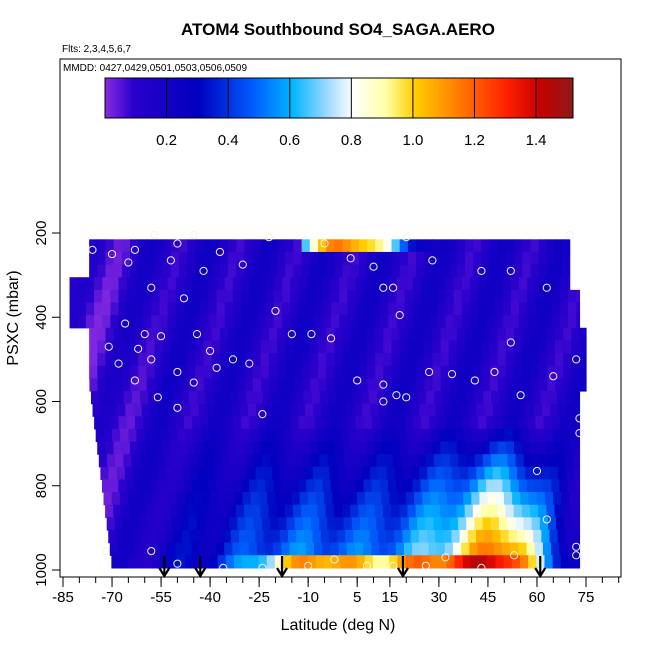  What do you see at coordinates (282, 573) in the screenshot?
I see `arrow-head` at bounding box center [282, 573].